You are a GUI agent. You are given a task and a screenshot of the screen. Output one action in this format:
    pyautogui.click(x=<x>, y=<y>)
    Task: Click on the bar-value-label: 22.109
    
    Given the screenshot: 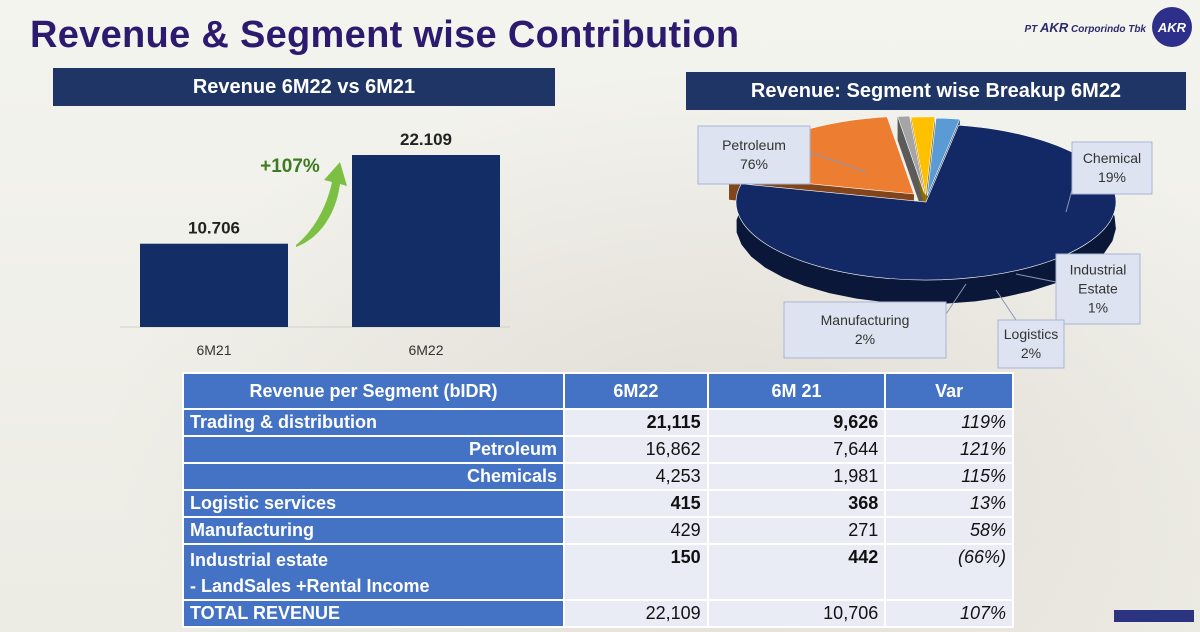 What is the action you would take?
    pyautogui.click(x=426, y=139)
    